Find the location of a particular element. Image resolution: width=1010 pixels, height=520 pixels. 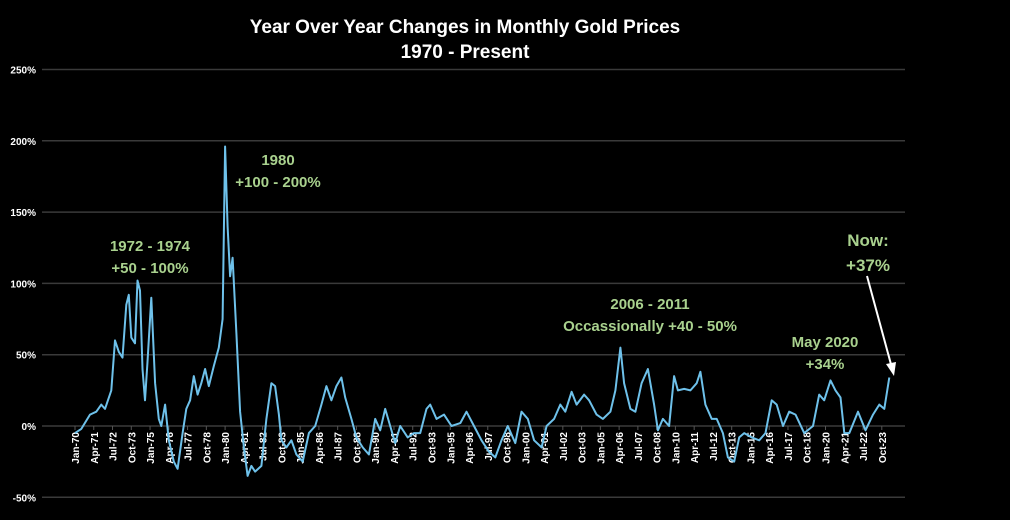

x-tick-label: Oct-13 is located at coordinates (733, 448).